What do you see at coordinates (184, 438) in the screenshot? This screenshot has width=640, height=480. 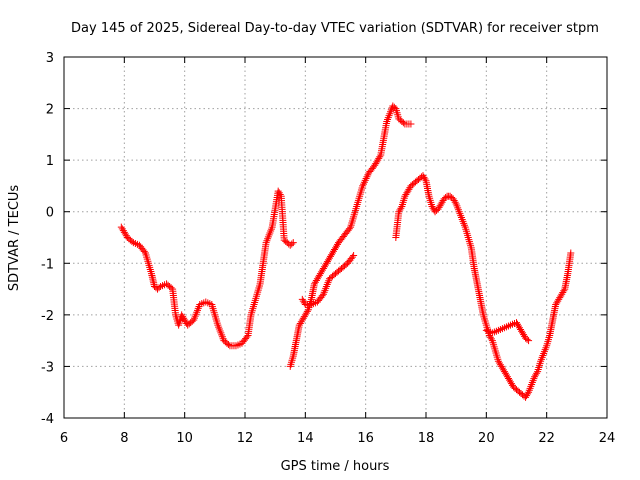 I see `x-tick-label: 10` at bounding box center [184, 438].